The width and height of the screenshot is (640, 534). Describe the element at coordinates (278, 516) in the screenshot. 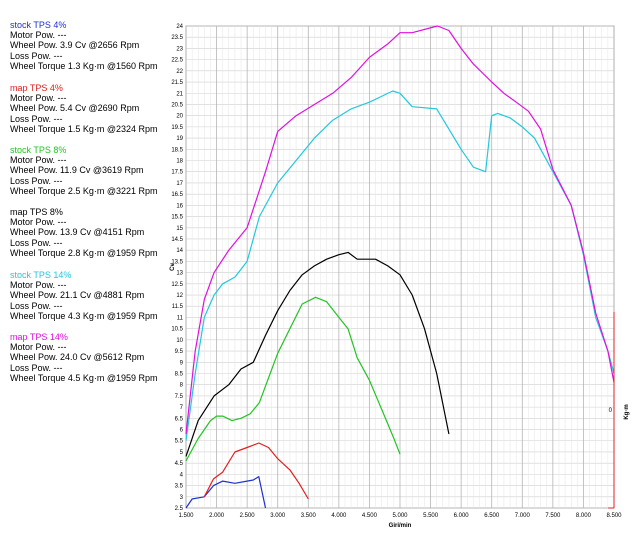

I see `x-tick-label: 3.000` at that location.